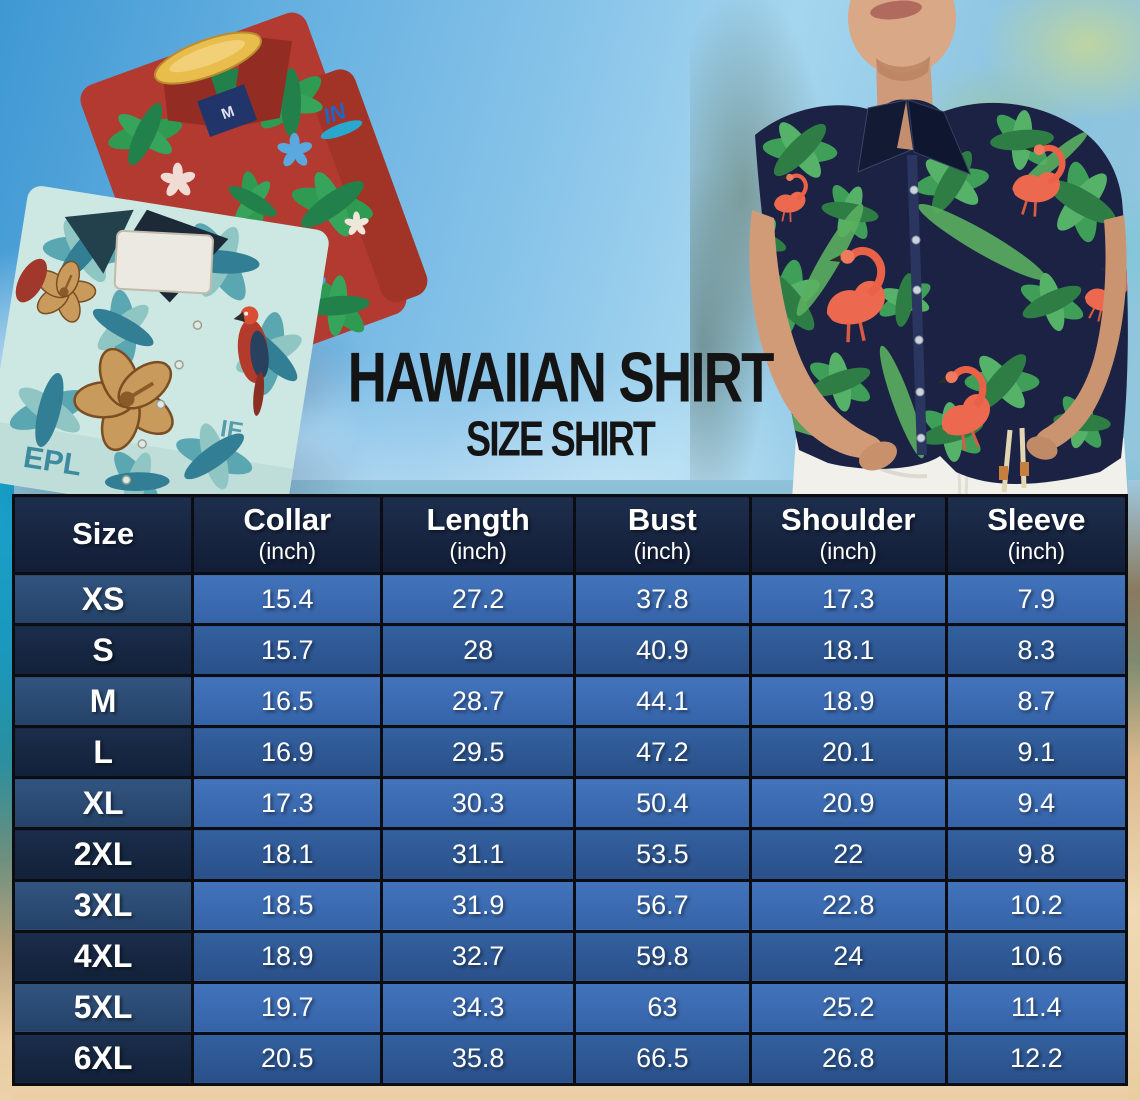  Describe the element at coordinates (662, 1059) in the screenshot. I see `value-cell: 66.5` at that location.